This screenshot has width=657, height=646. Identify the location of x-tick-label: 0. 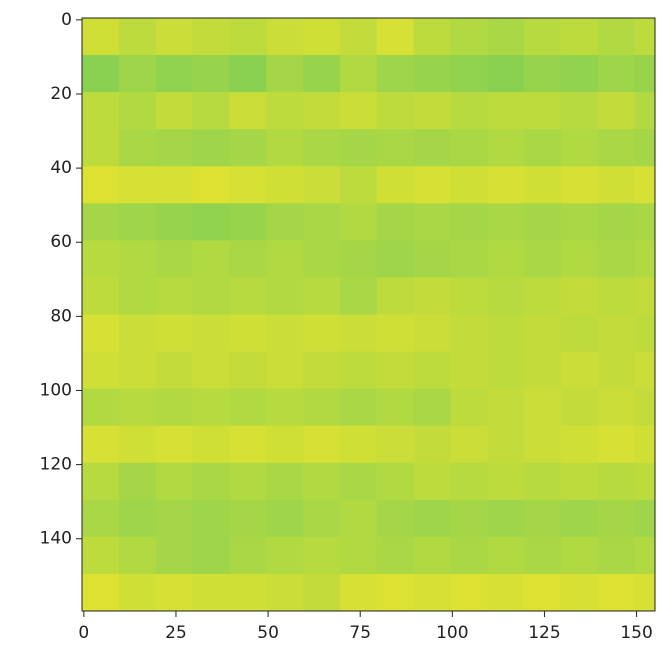
(83, 632).